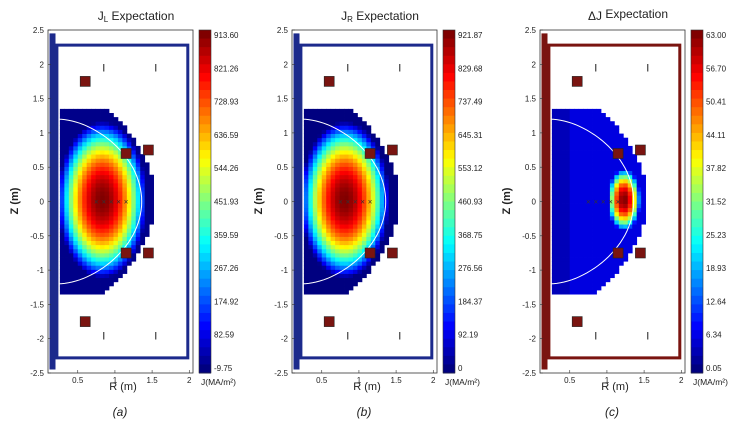 This screenshot has height=421, width=752. I want to click on panel-label-c: (c), so click(612, 412).